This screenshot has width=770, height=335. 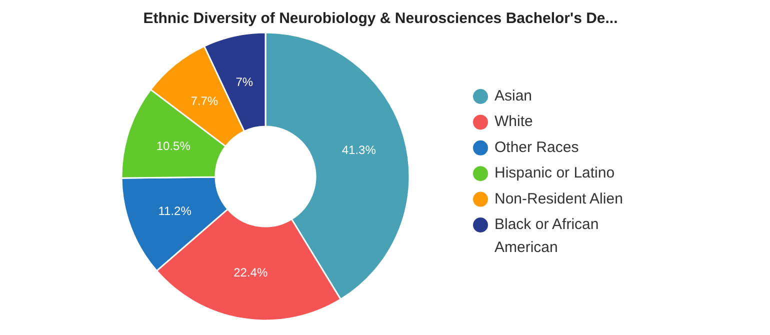 What do you see at coordinates (536, 147) in the screenshot?
I see `legend-label: Other Races` at bounding box center [536, 147].